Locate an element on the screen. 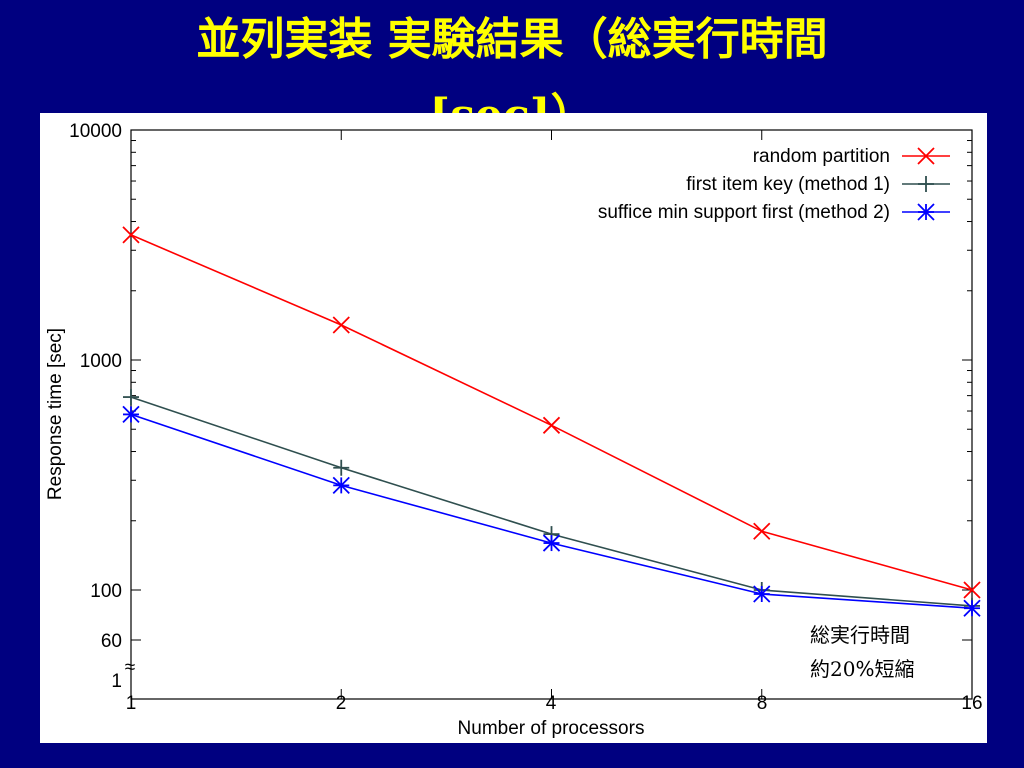 This screenshot has width=1024, height=768. legend-sample-random-partition-marker is located at coordinates (926, 156).